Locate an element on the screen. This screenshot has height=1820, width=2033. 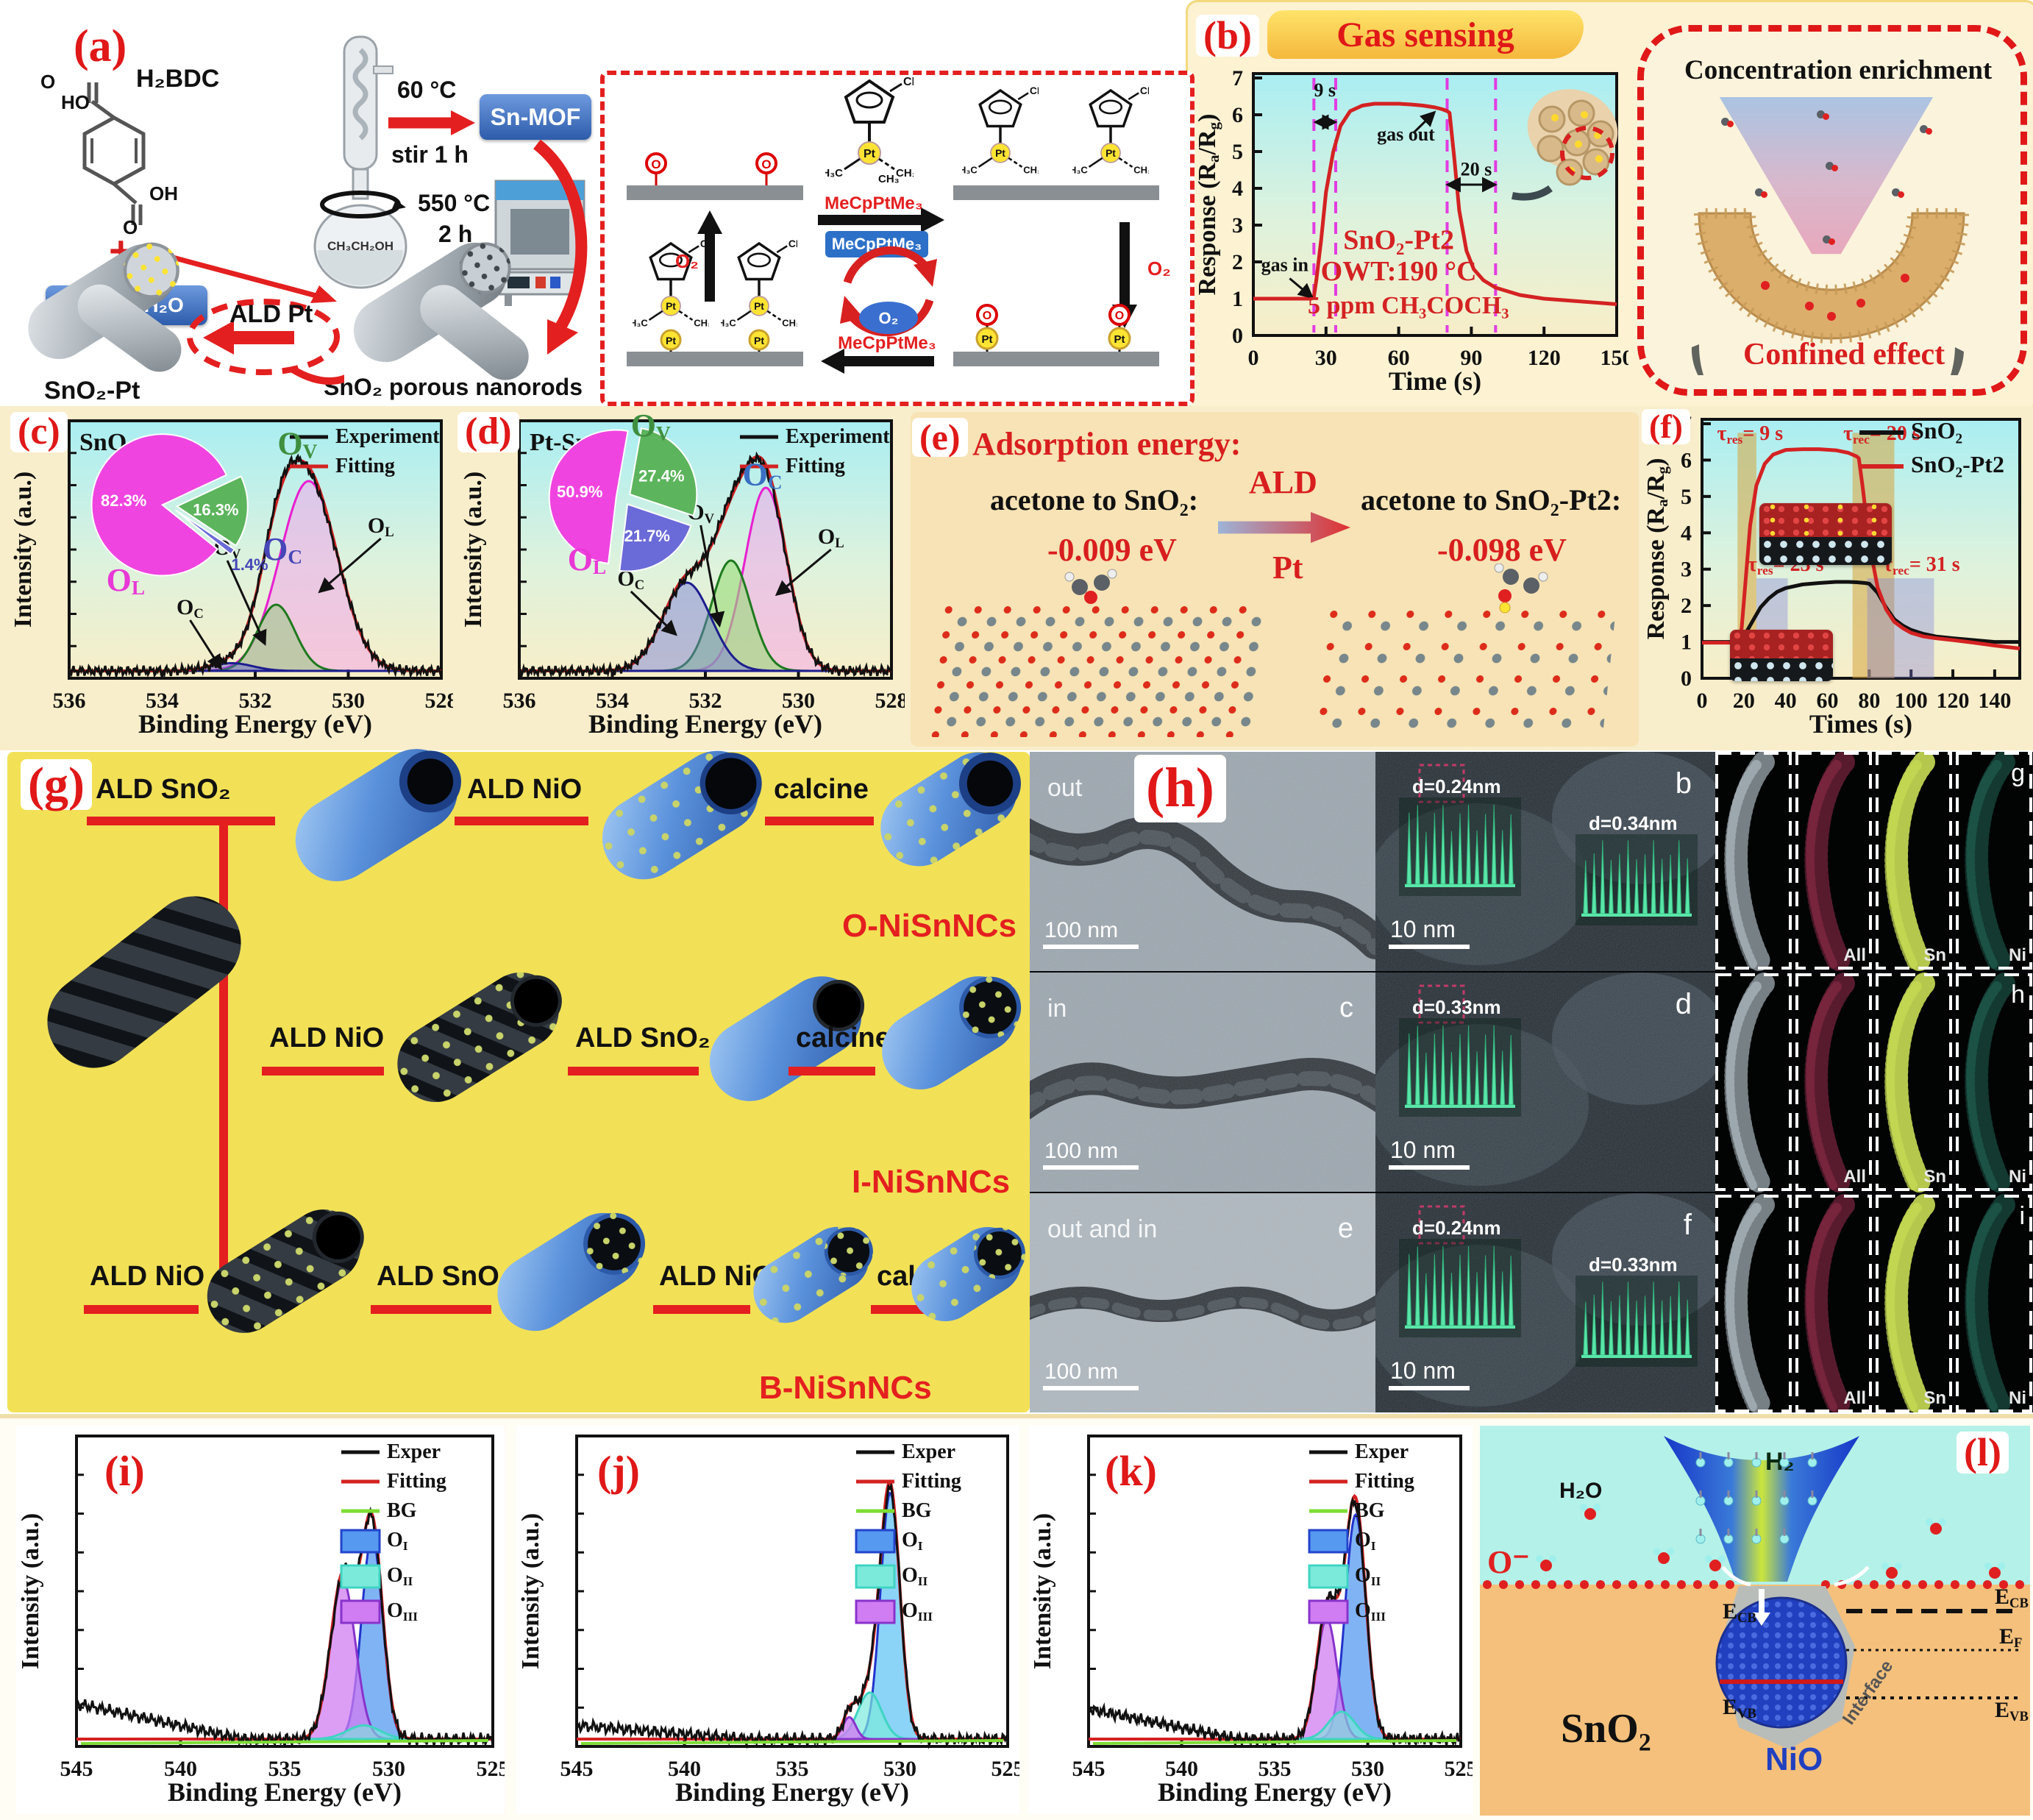
gas-molecule is located at coordinates (1832, 166).